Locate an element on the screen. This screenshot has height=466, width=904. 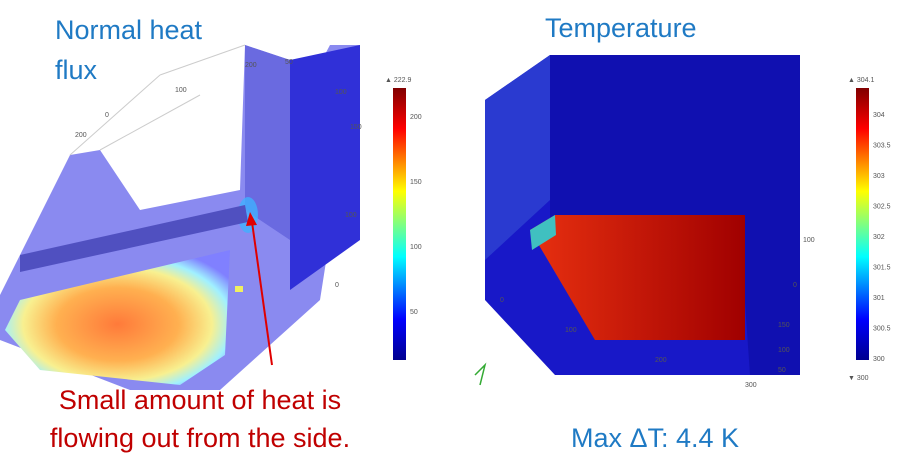
annotation: flowing out from the side. is located at coordinates (200, 438).